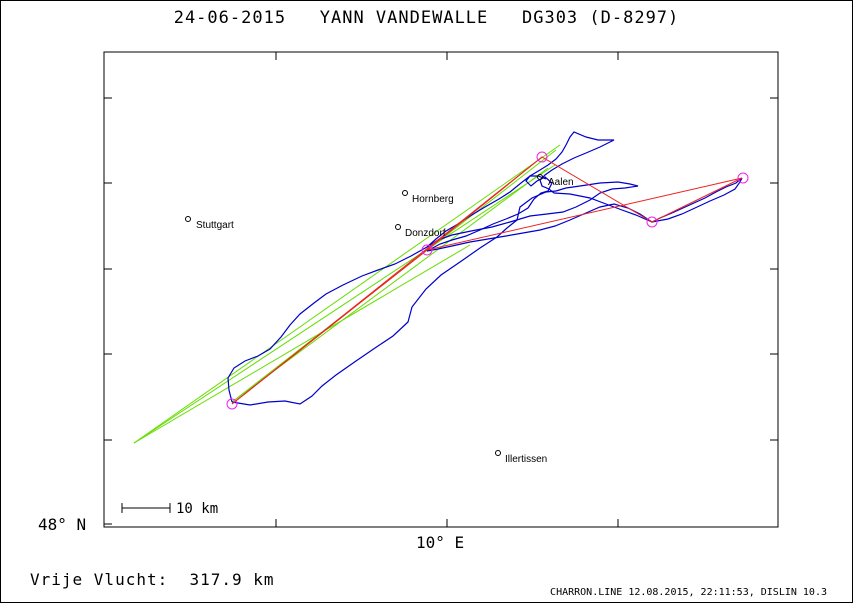  What do you see at coordinates (215, 225) in the screenshot?
I see `place-label: Stuttgart` at bounding box center [215, 225].